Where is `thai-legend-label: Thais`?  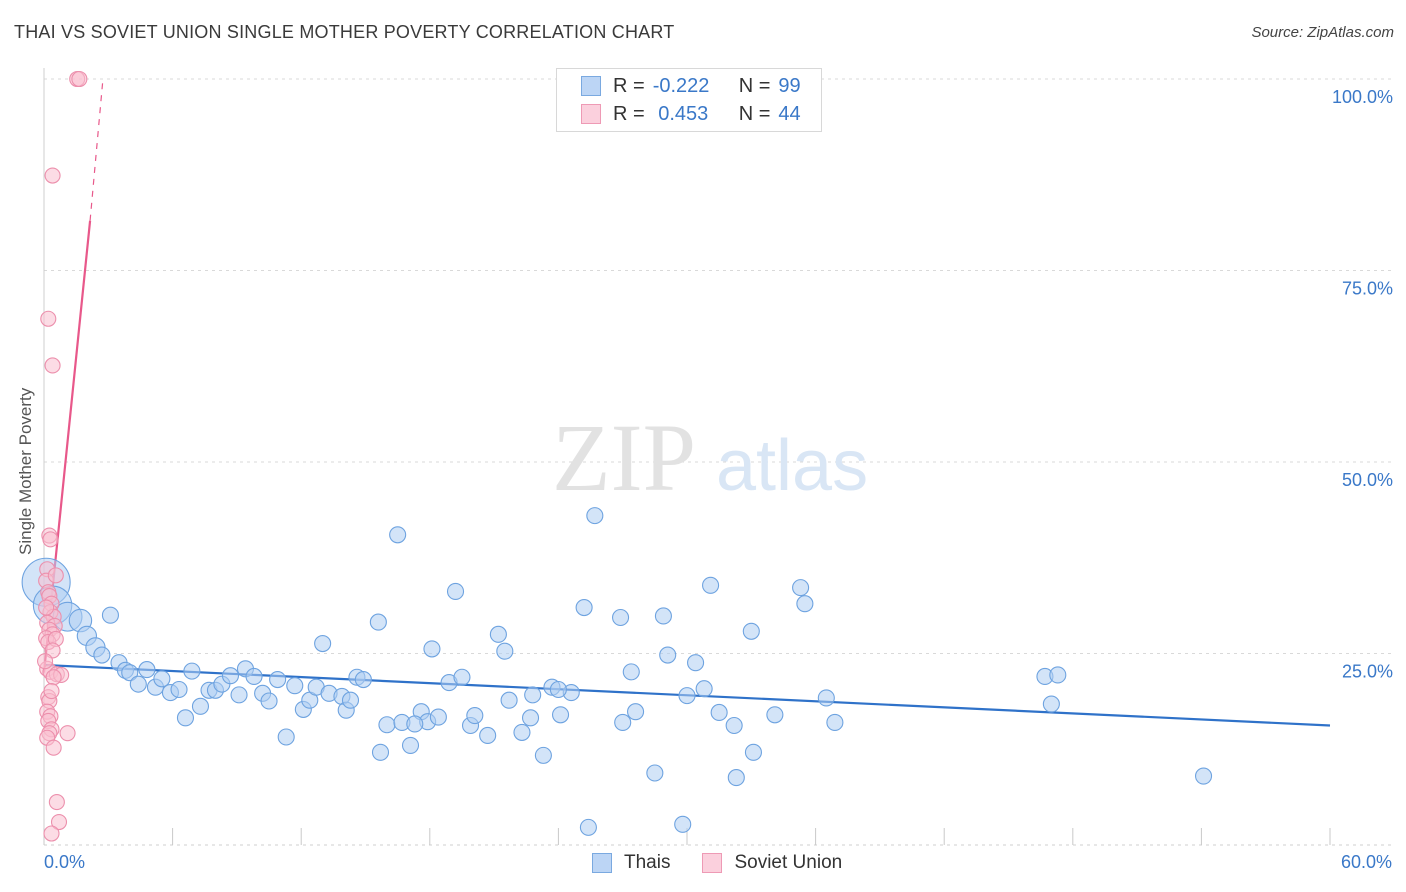
thai-legend-label: Thais is located at coordinates (647, 862).